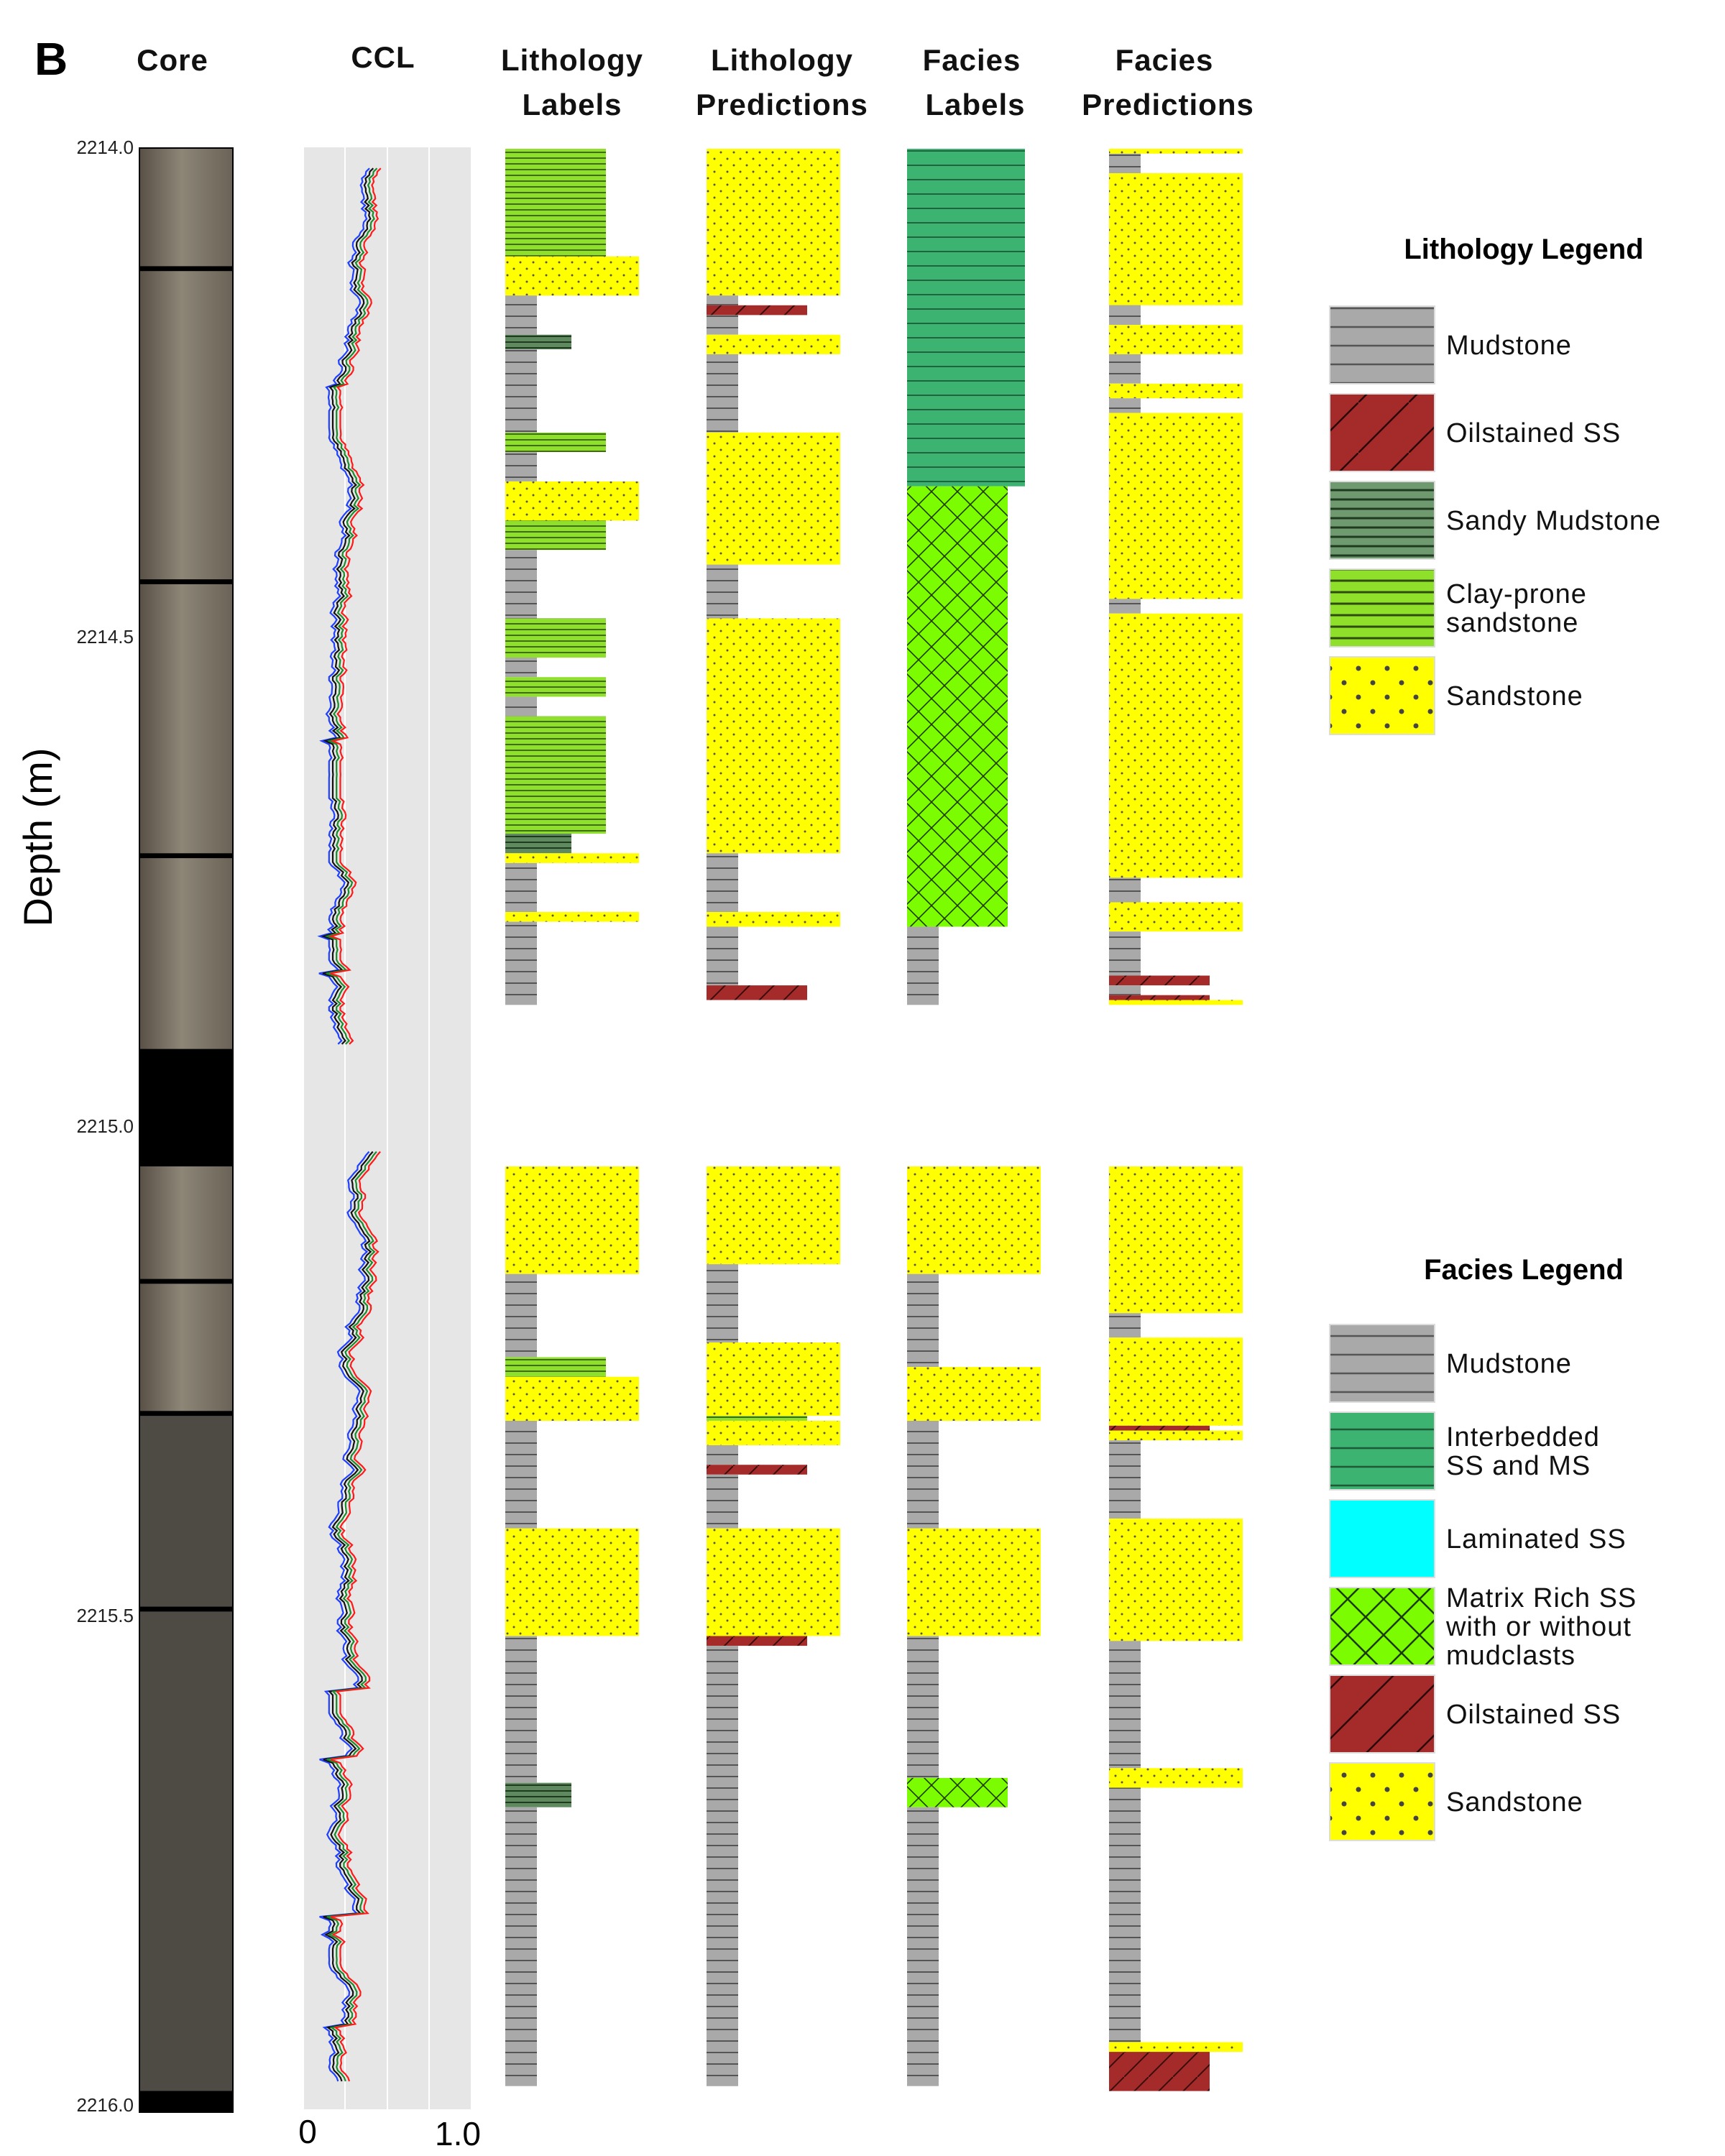 This screenshot has height=2156, width=1725. What do you see at coordinates (1553, 521) in the screenshot?
I see `legend-label: Sandy Mudstone` at bounding box center [1553, 521].